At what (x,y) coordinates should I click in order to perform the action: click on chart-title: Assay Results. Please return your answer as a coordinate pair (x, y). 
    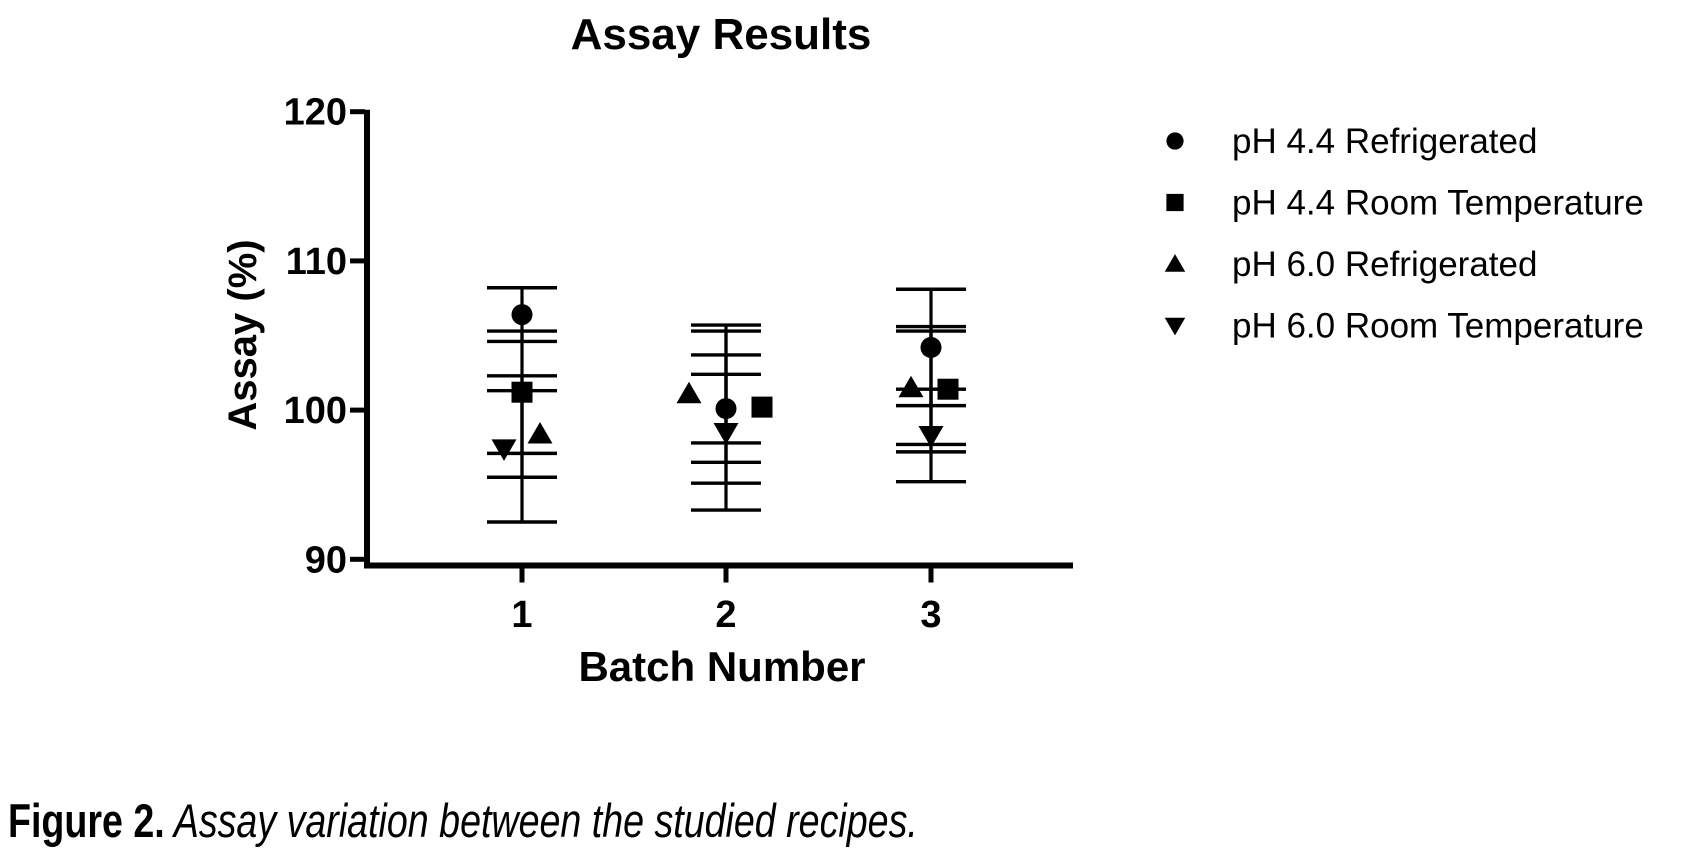
    Looking at the image, I should click on (721, 34).